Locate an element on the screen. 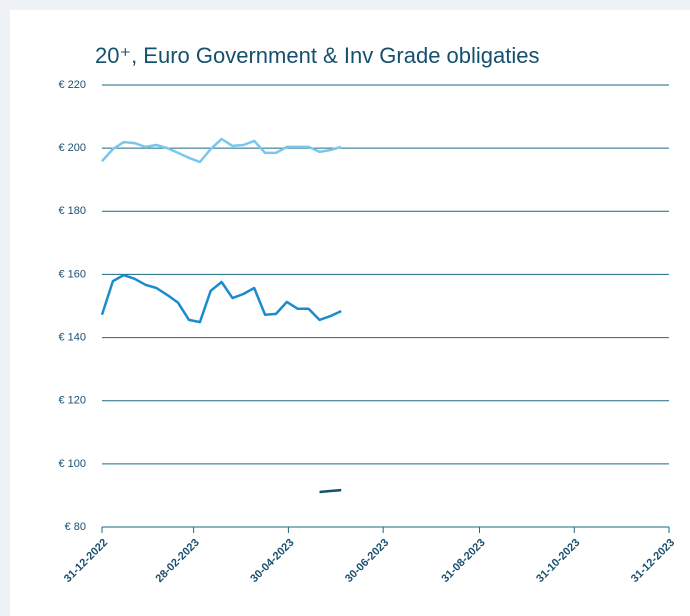 This screenshot has height=616, width=690. y-tick-label: € 220 is located at coordinates (72, 85).